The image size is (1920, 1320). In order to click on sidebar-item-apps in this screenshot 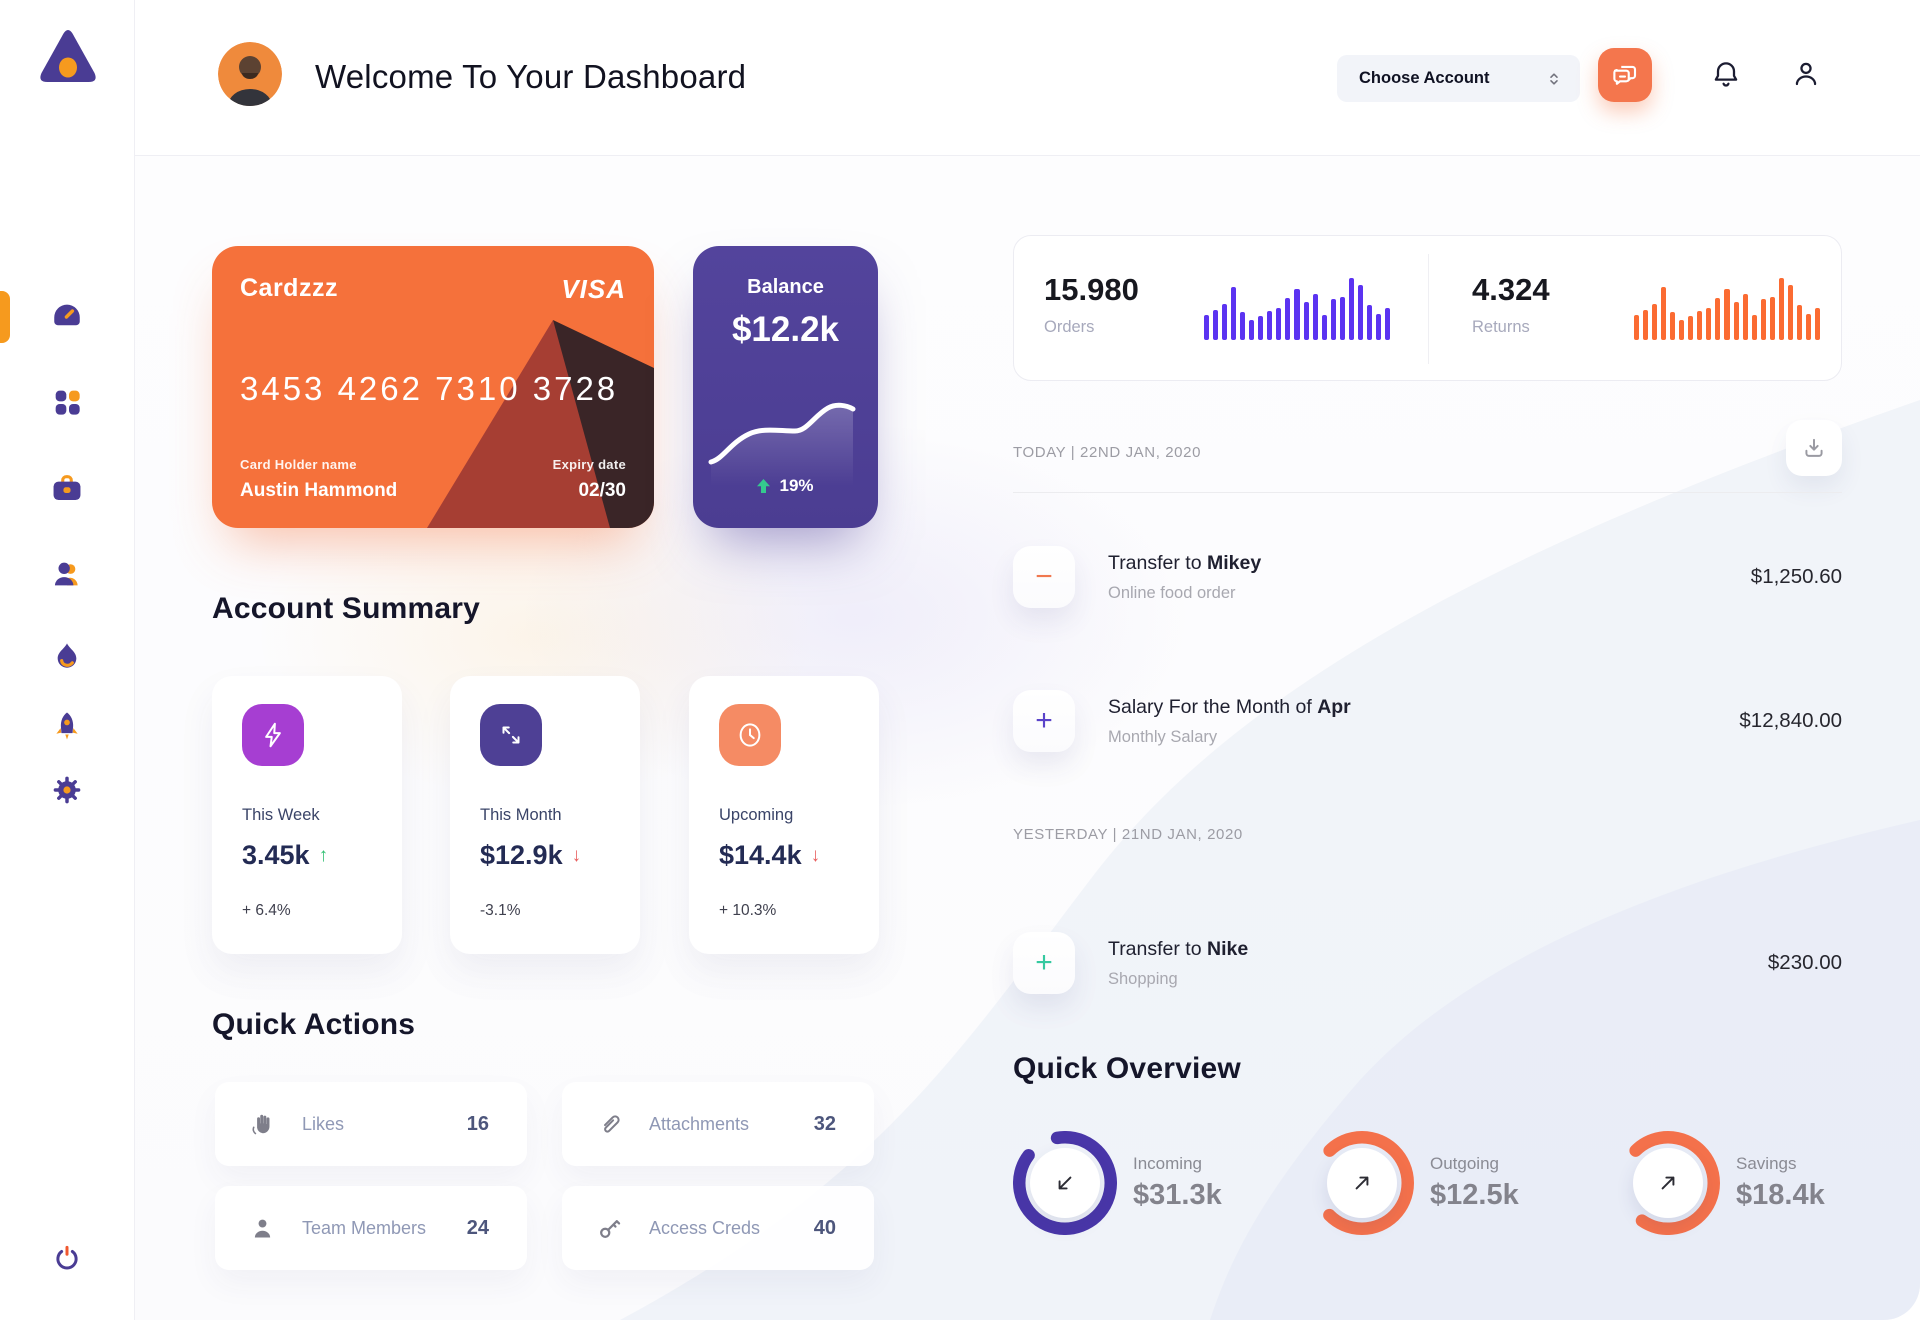, I will do `click(67, 402)`.